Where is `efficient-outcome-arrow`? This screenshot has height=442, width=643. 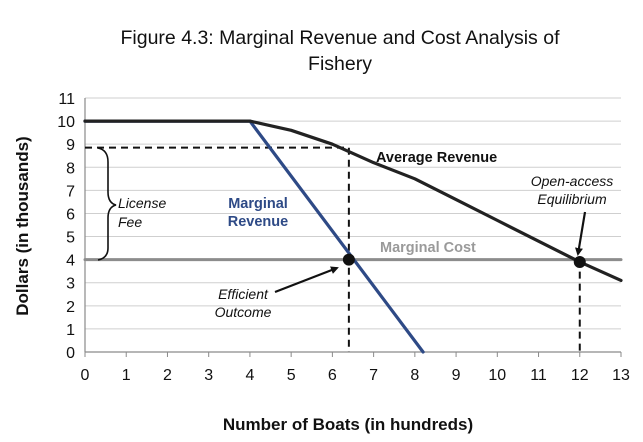 efficient-outcome-arrow is located at coordinates (306, 280).